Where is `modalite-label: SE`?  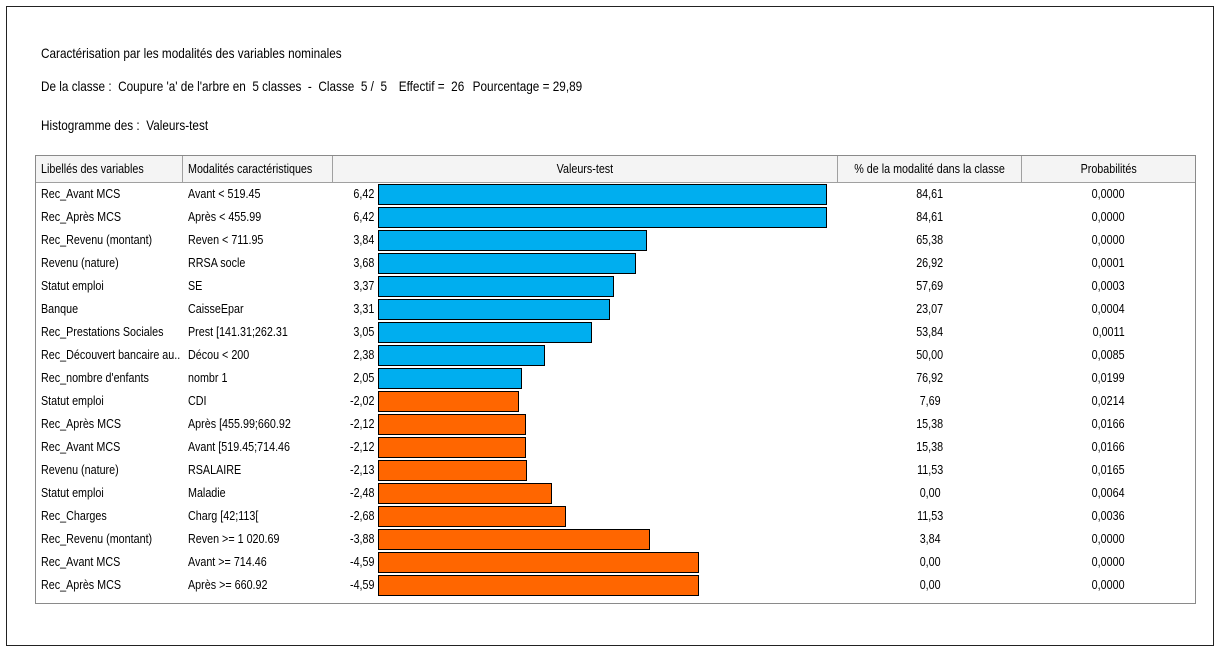
modalite-label: SE is located at coordinates (195, 286).